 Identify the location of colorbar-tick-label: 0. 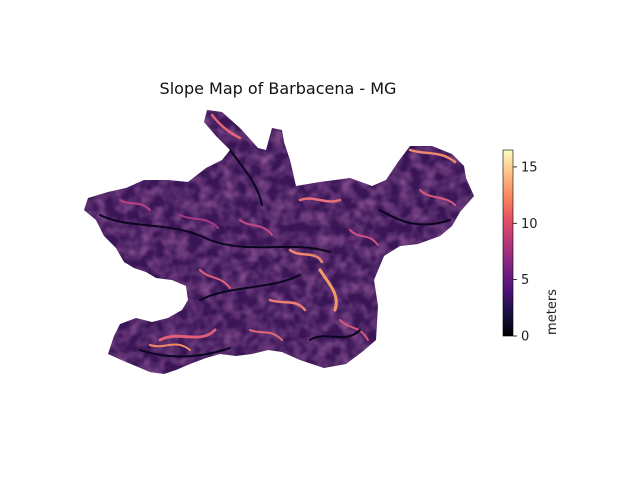
(525, 337).